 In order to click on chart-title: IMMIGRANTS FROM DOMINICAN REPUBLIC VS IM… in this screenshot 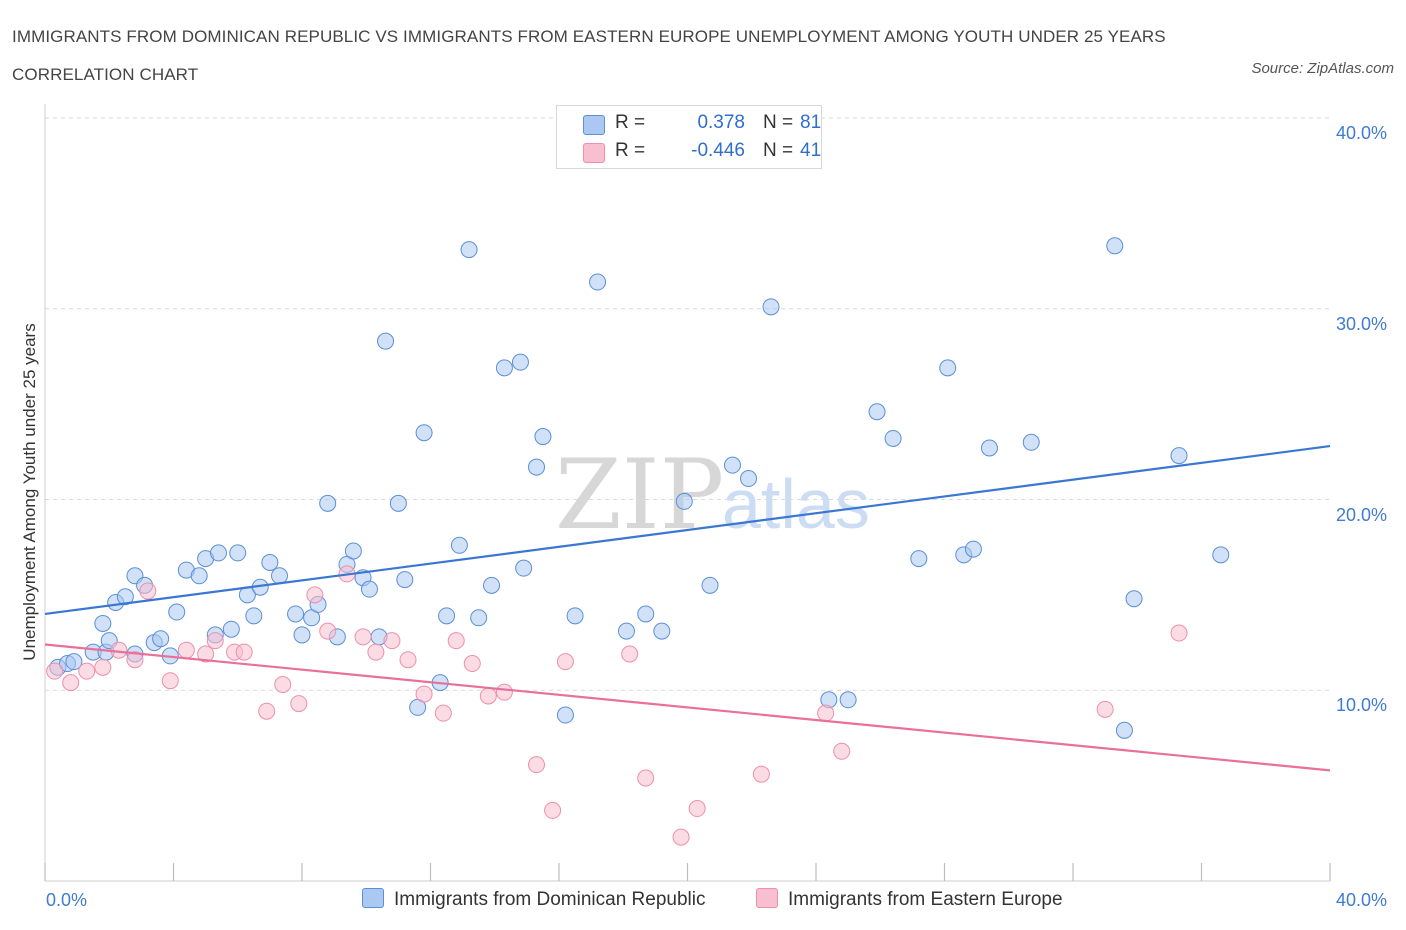, I will do `click(589, 55)`.